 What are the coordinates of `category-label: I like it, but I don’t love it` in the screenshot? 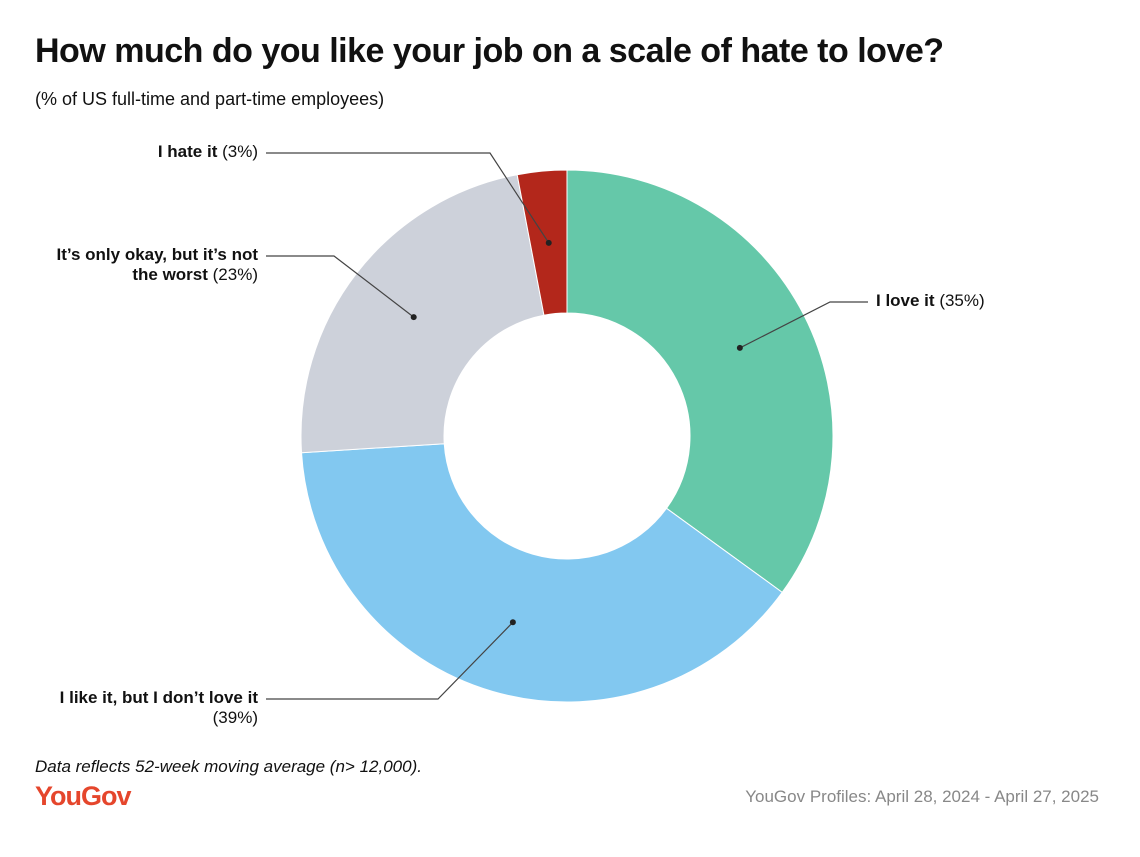 It's located at (158, 697).